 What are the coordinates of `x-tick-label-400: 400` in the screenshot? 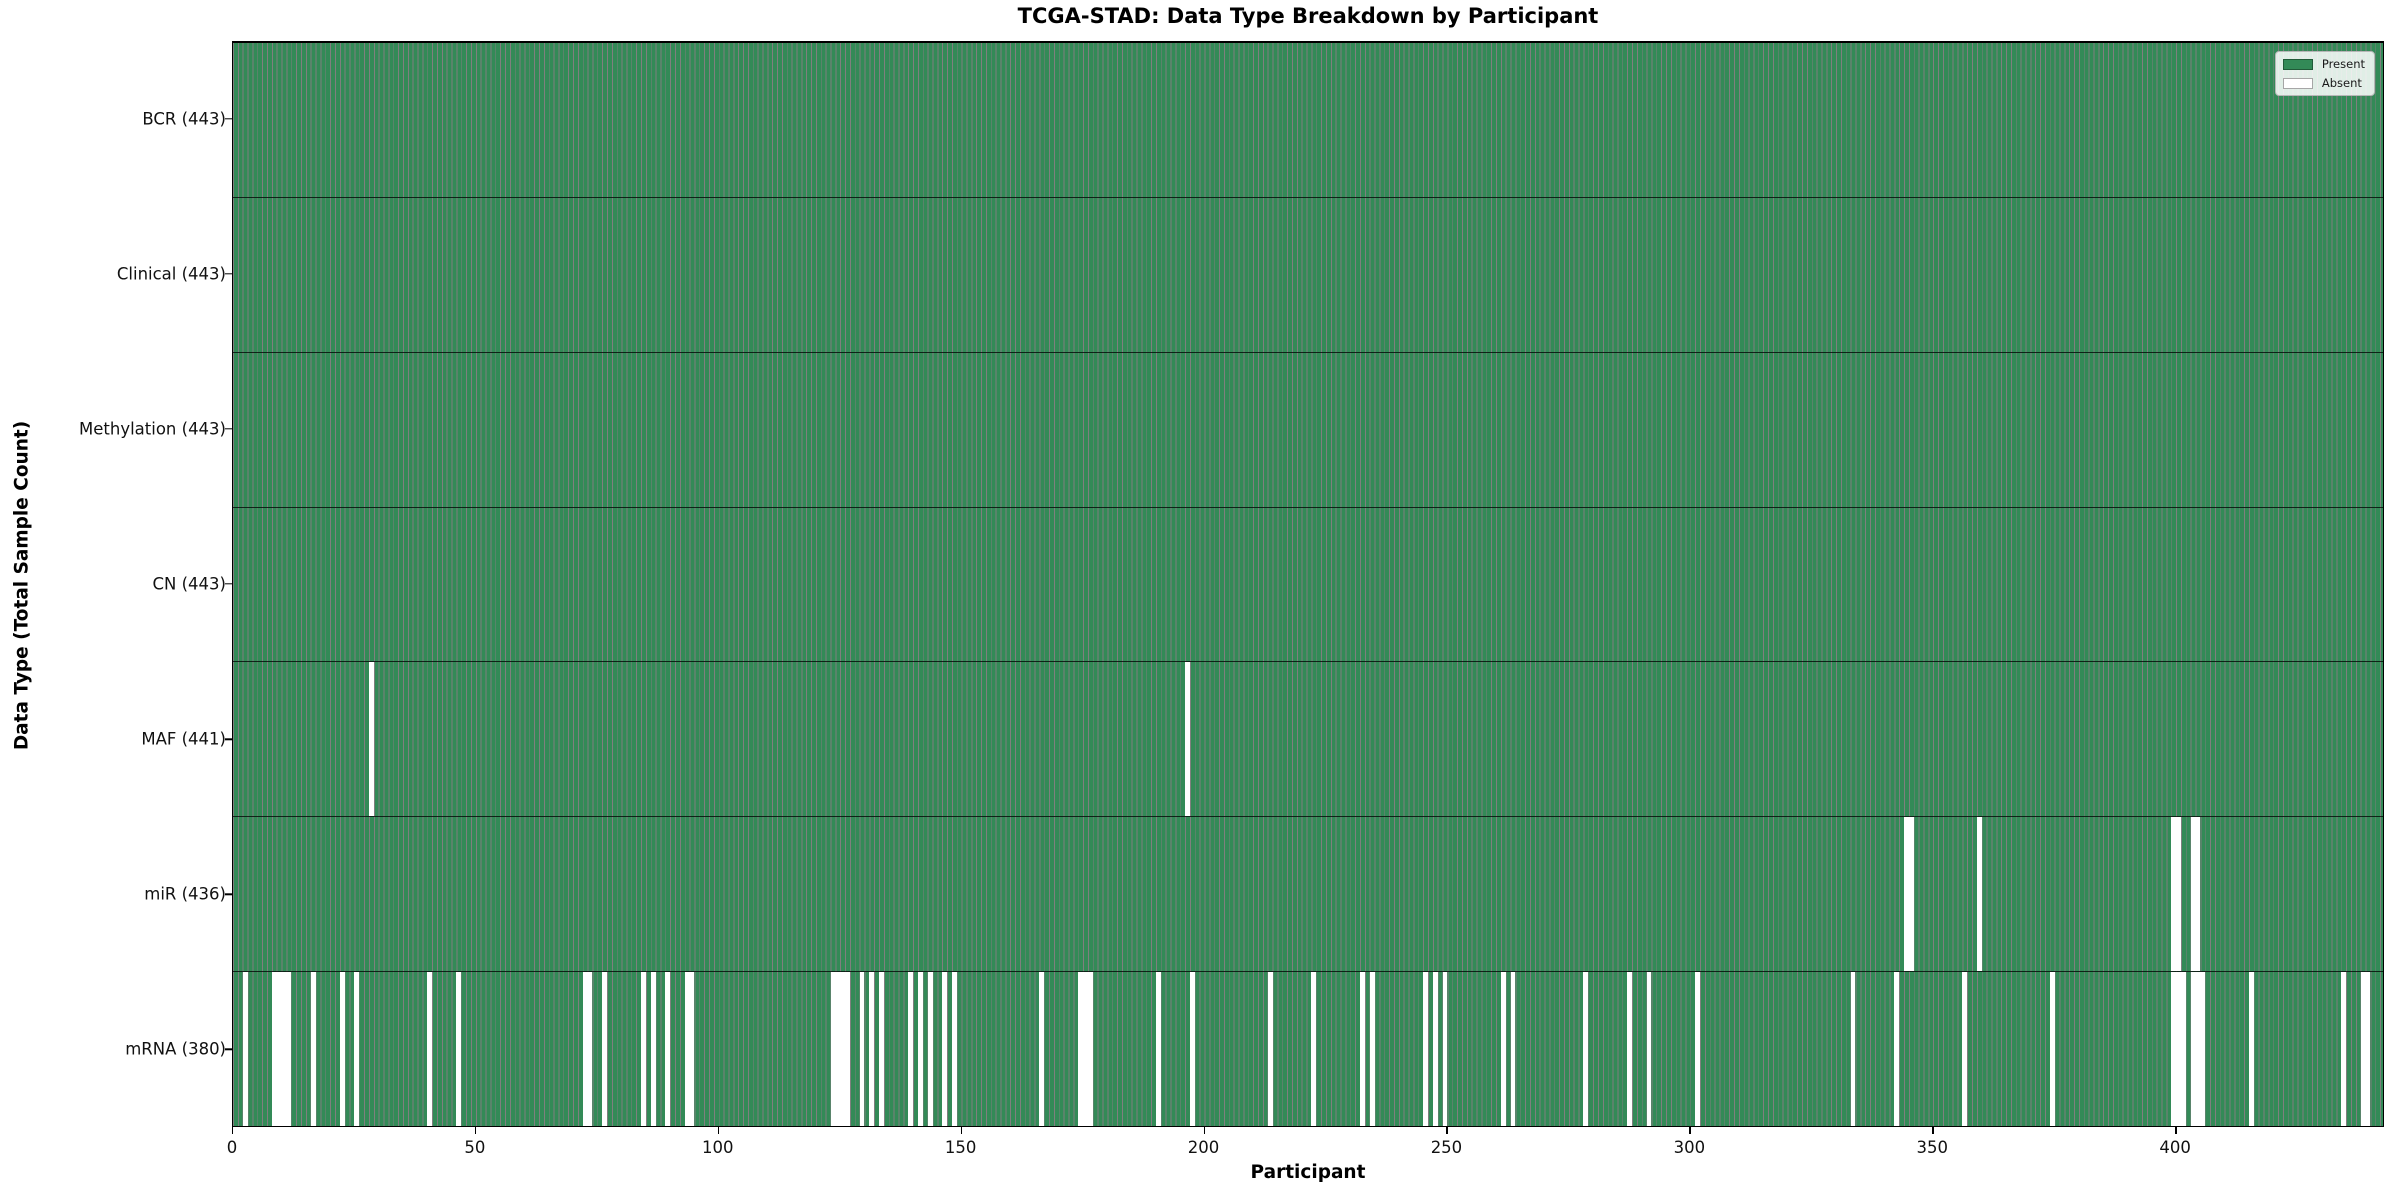 It's located at (2175, 1147).